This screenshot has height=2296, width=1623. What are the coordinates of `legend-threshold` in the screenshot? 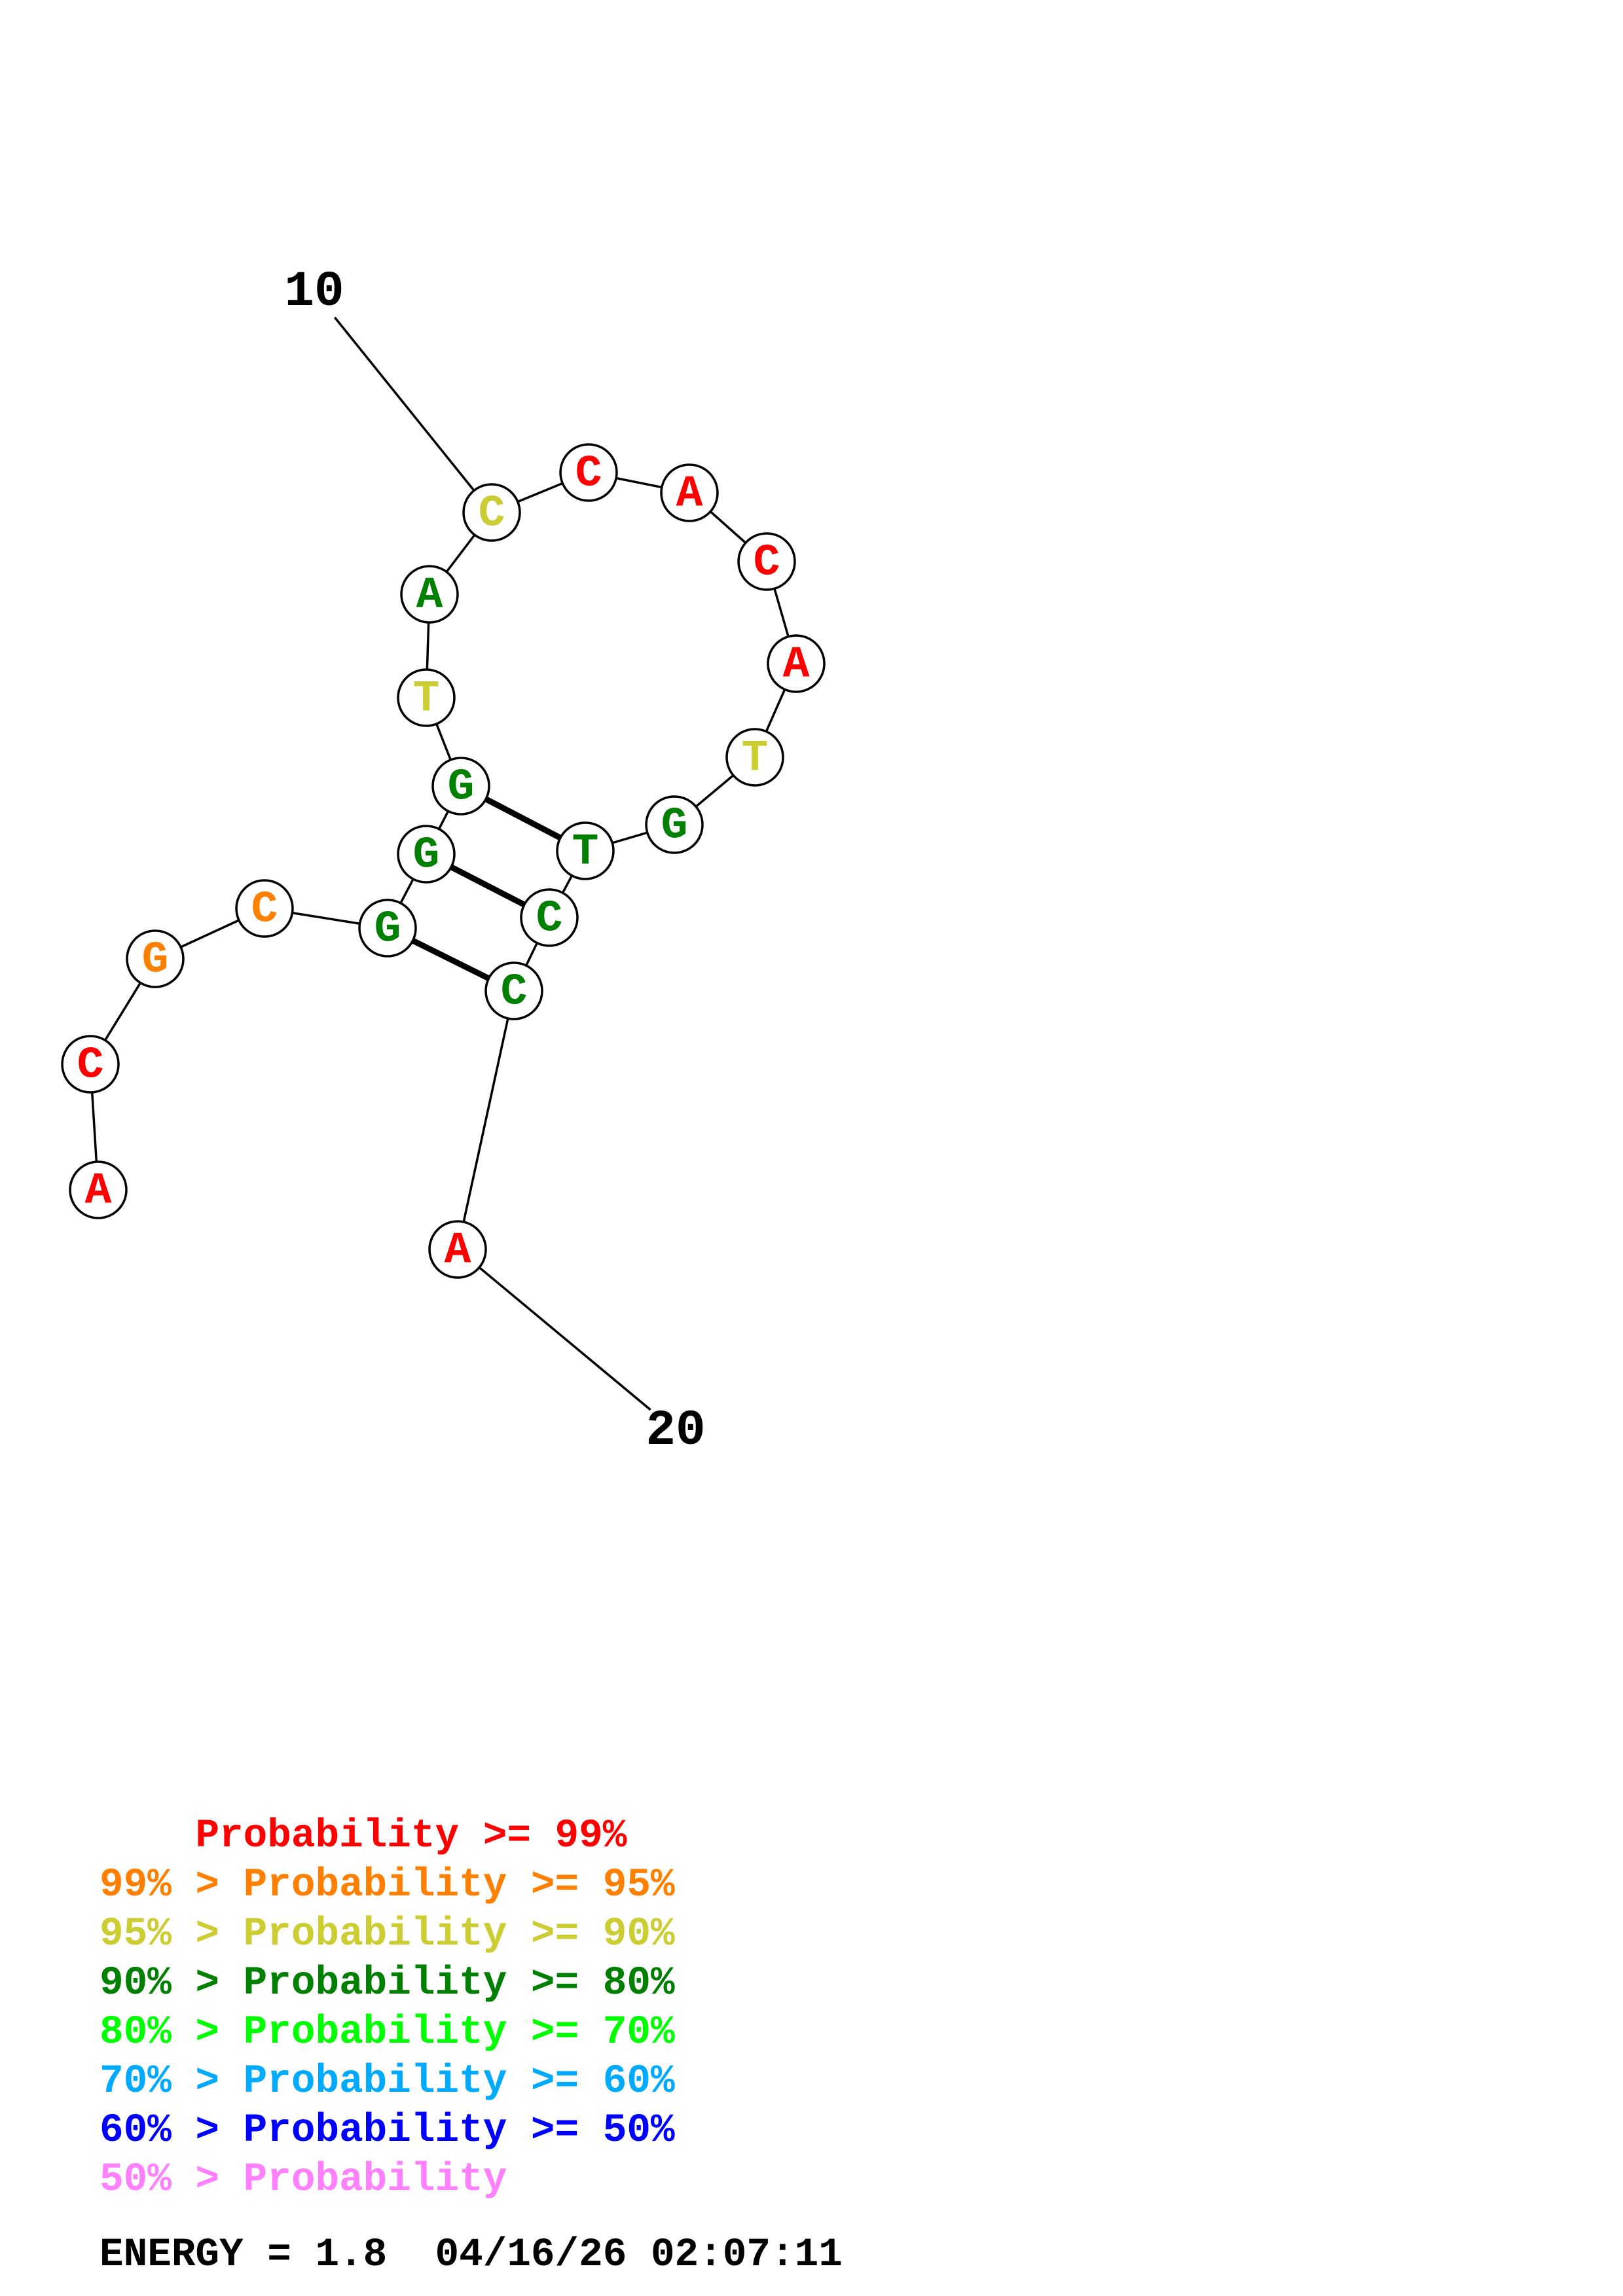 It's located at (147, 1836).